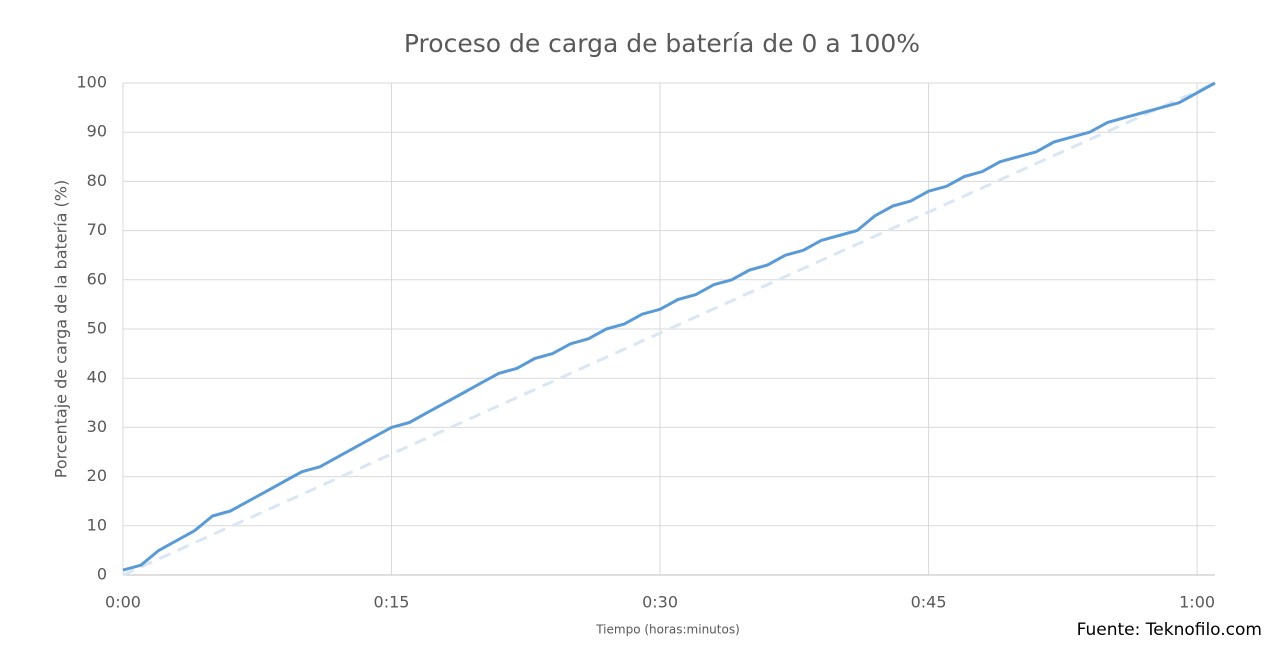  Describe the element at coordinates (97, 377) in the screenshot. I see `y-tick-label: 40` at that location.